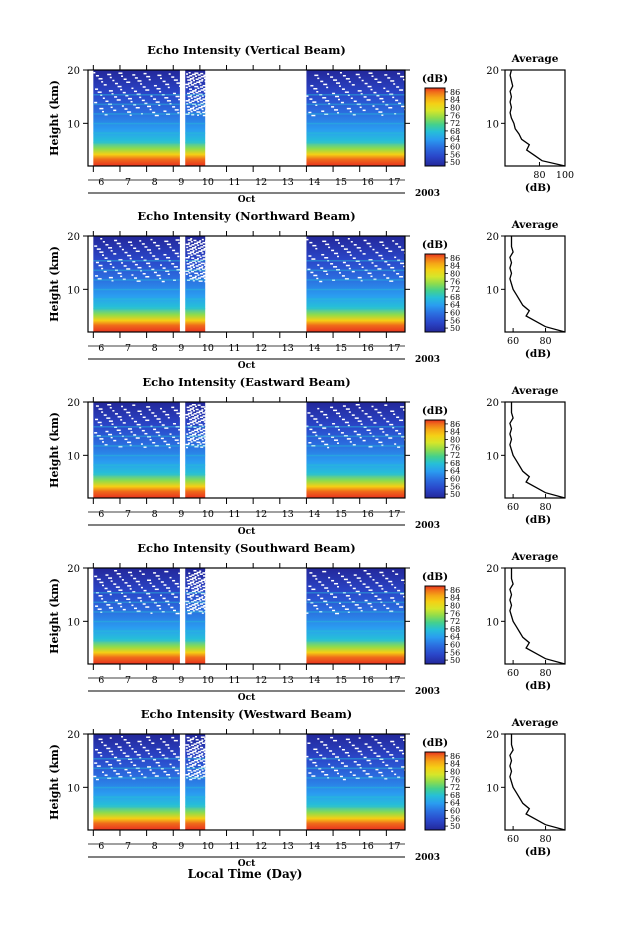  What do you see at coordinates (73, 290) in the screenshot?
I see `y-tick-label: 10` at bounding box center [73, 290].